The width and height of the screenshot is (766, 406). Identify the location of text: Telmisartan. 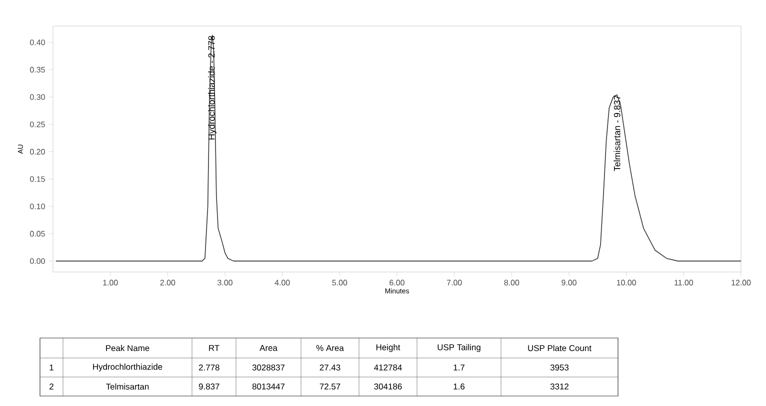
(127, 386).